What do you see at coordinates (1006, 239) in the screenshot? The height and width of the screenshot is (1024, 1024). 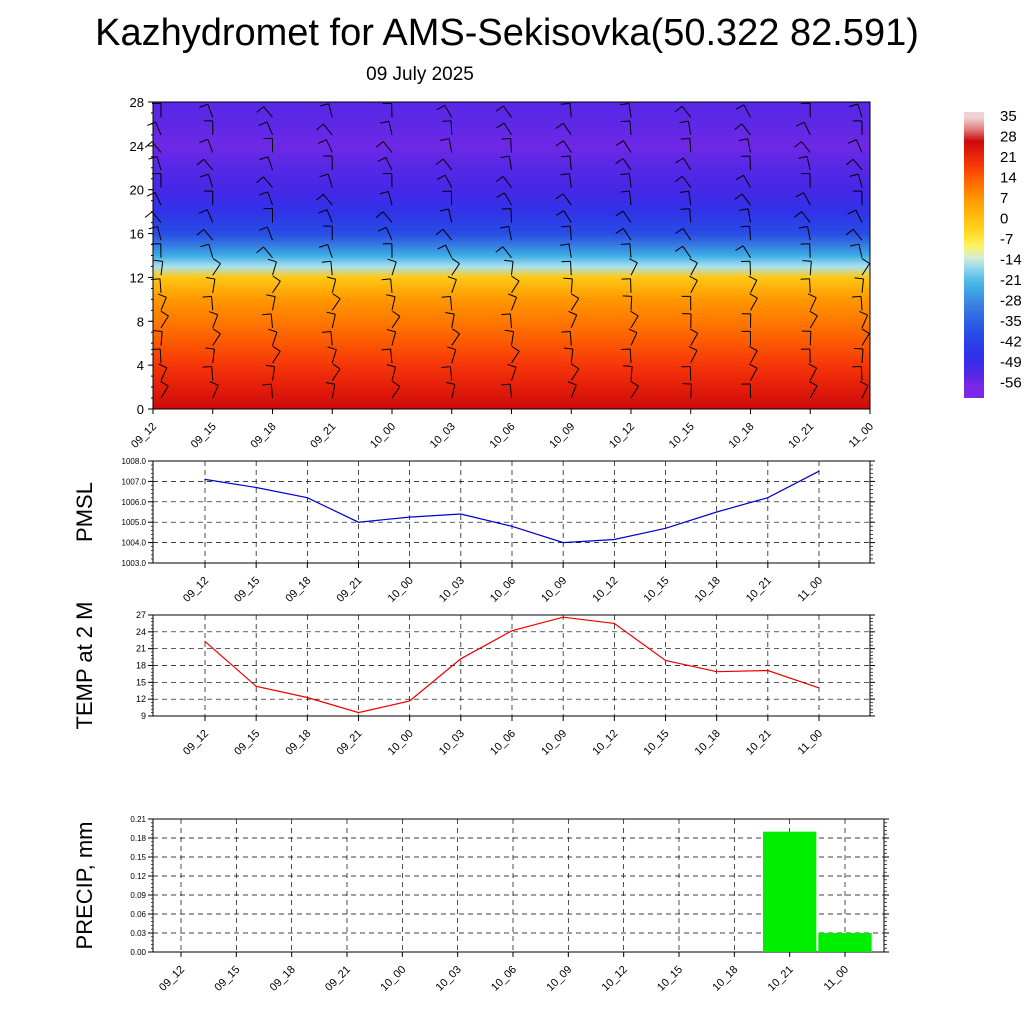 I see `colorbar-label: -7` at bounding box center [1006, 239].